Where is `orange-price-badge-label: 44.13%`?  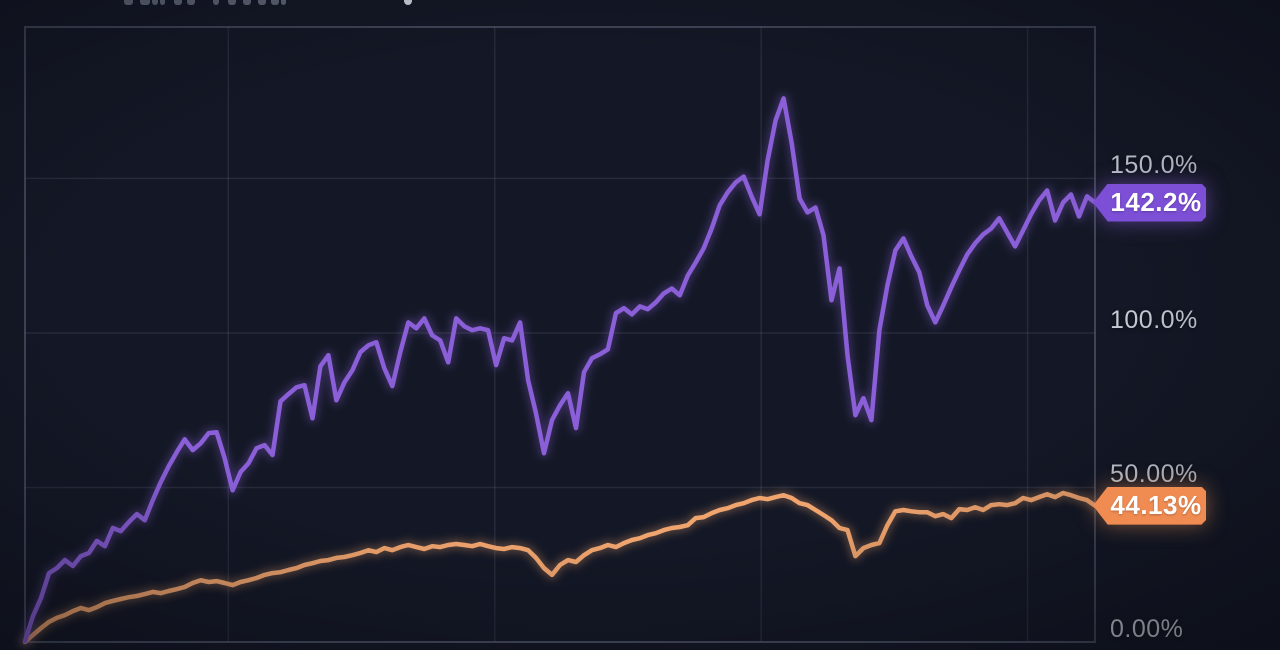 orange-price-badge-label: 44.13% is located at coordinates (1149, 505).